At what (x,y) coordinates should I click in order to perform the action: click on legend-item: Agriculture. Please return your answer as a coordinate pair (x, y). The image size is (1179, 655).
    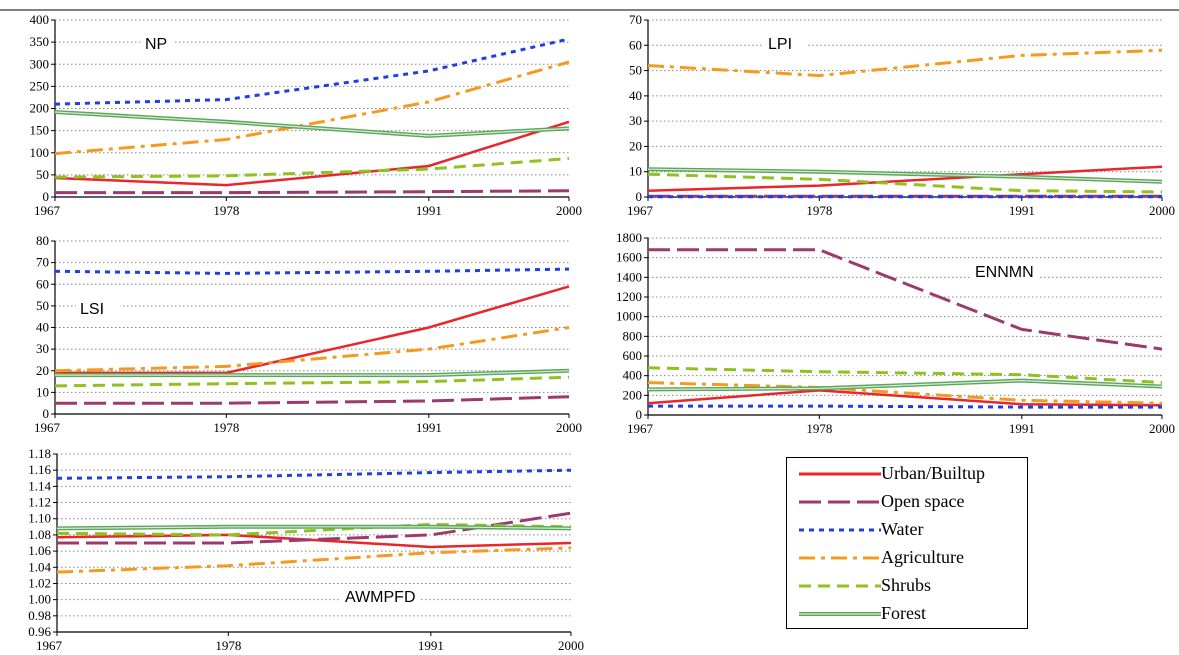
    Looking at the image, I should click on (907, 558).